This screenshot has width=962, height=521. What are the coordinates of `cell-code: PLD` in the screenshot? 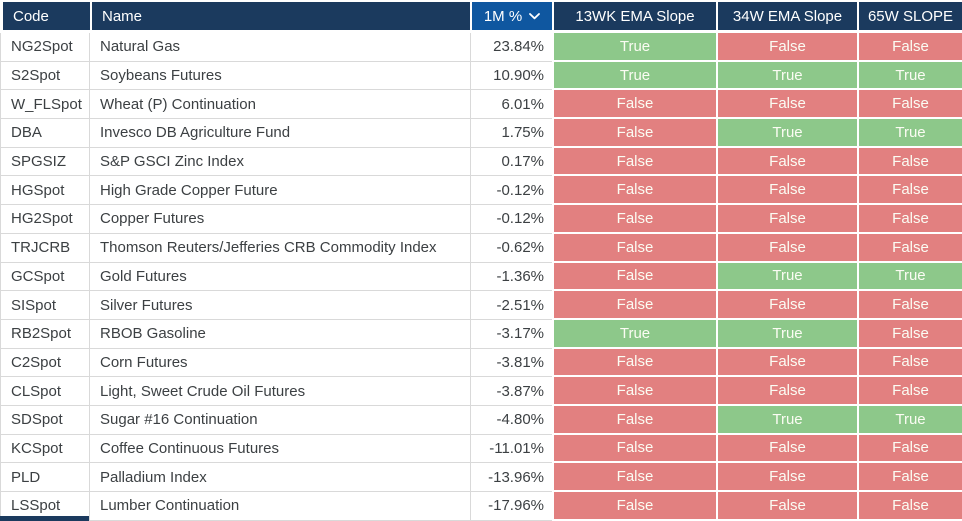 It's located at (45, 477).